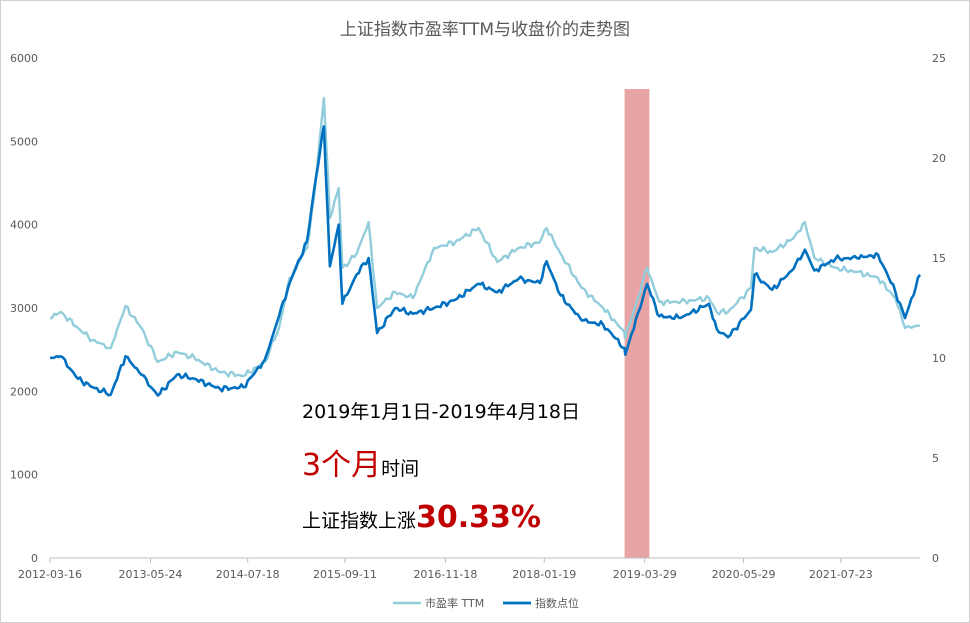 This screenshot has width=970, height=623. Describe the element at coordinates (342, 465) in the screenshot. I see `annotation-duration-value: 3个月` at that location.